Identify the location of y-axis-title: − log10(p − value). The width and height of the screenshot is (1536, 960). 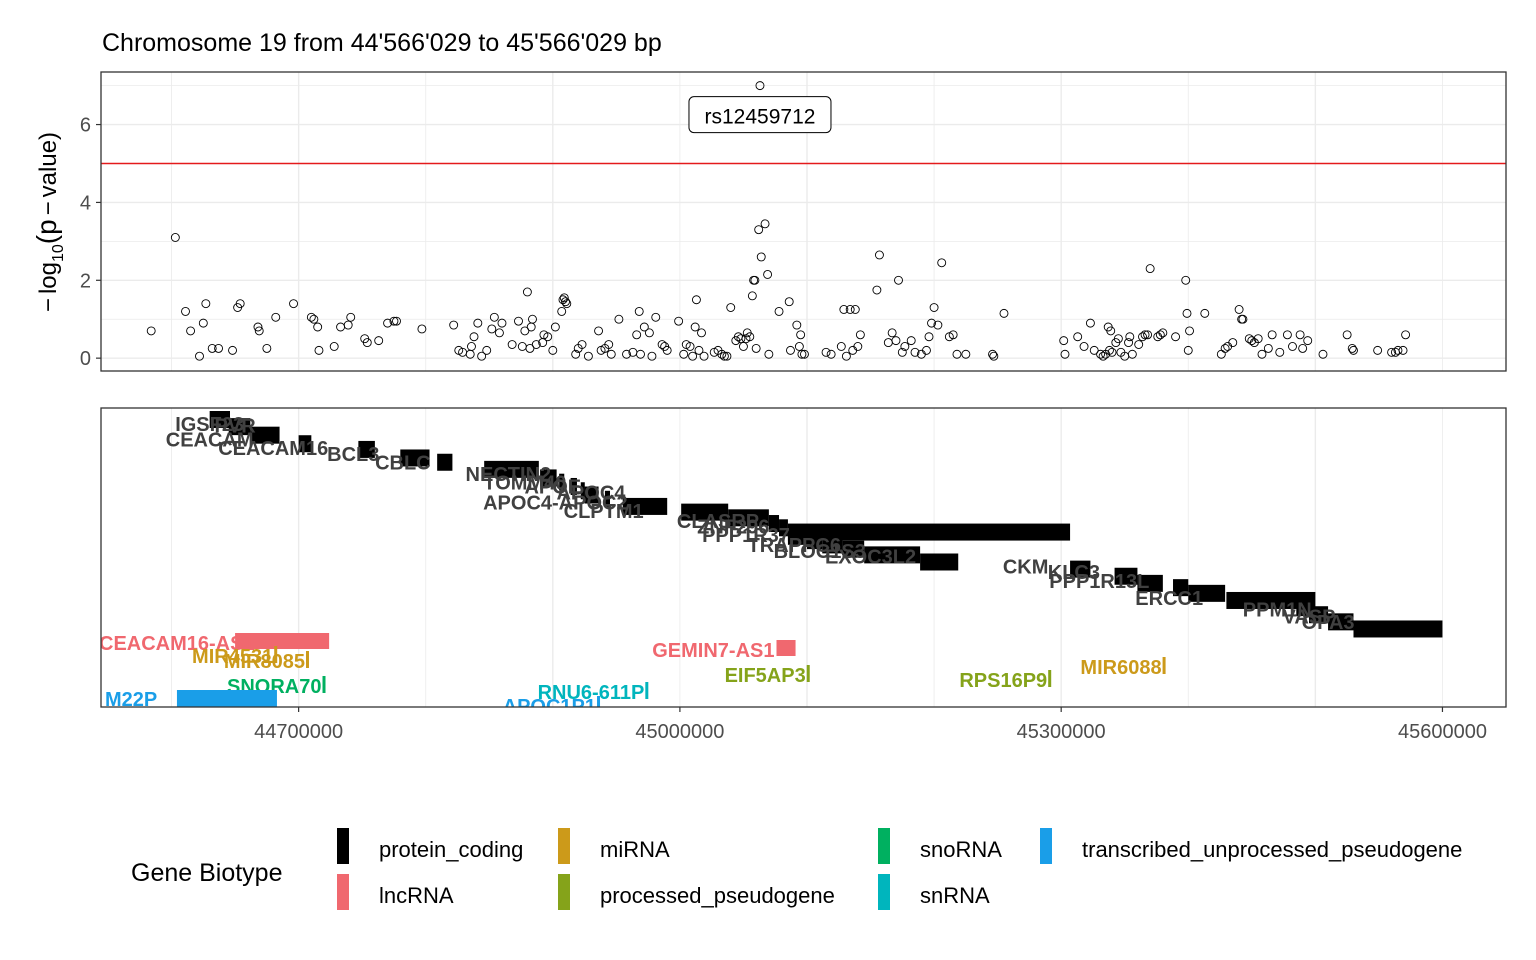
(49, 222).